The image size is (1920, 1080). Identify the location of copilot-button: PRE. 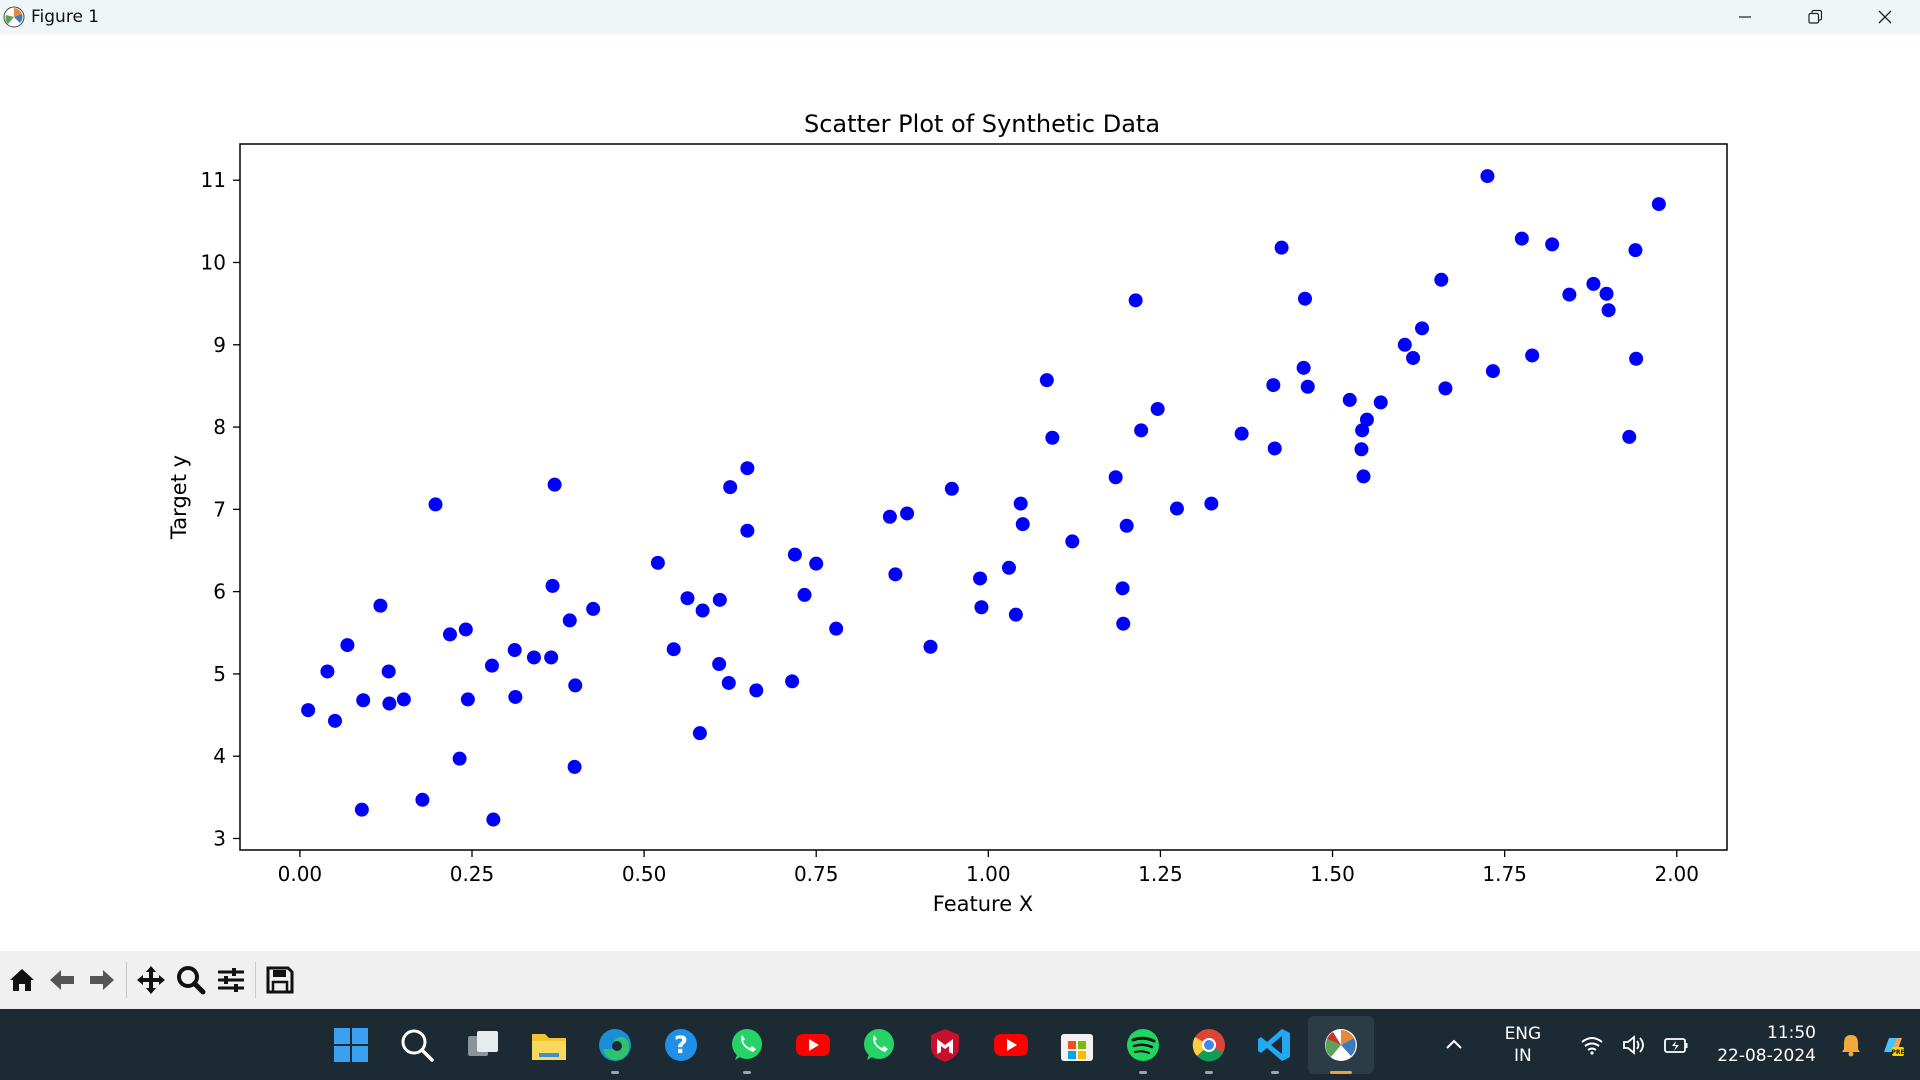
(1893, 1045).